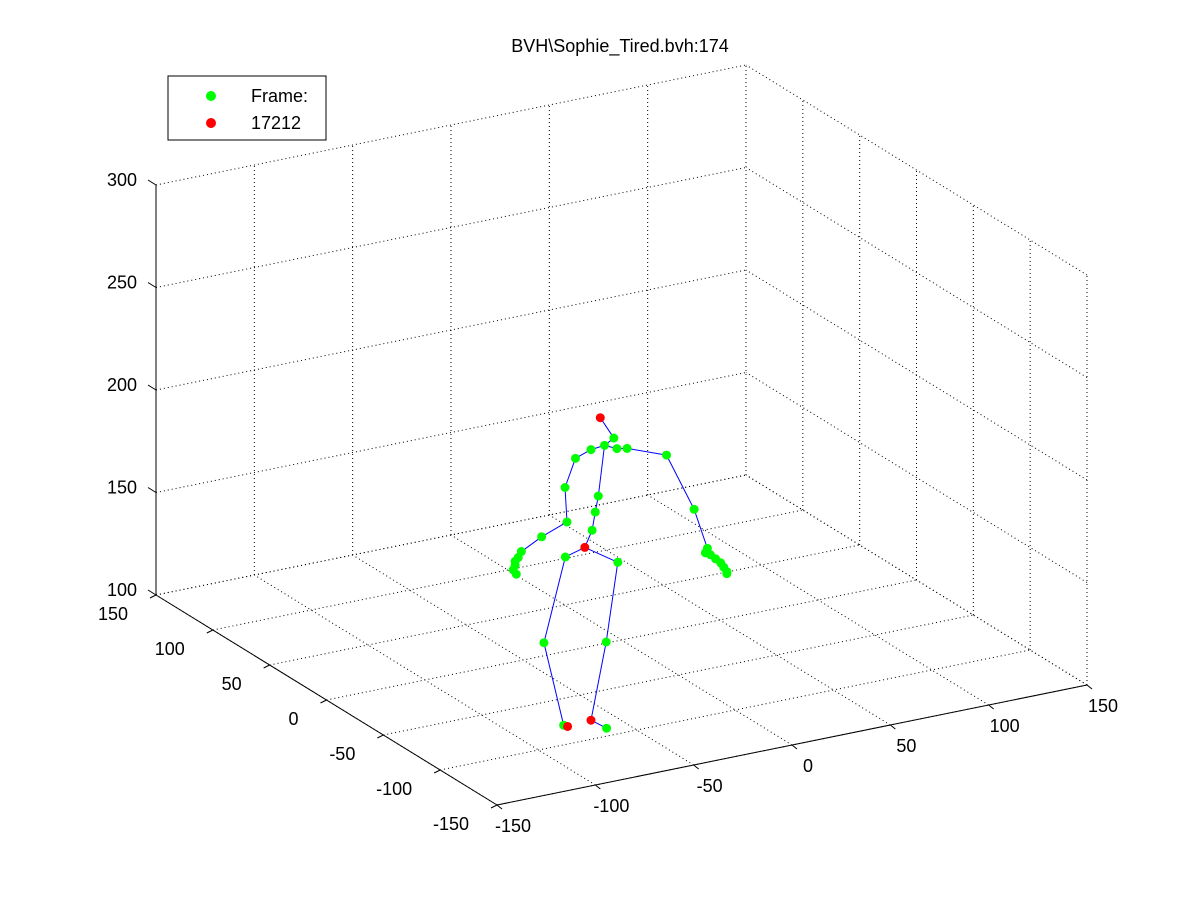 The height and width of the screenshot is (901, 1201). I want to click on y-tick-label: 100, so click(170, 649).